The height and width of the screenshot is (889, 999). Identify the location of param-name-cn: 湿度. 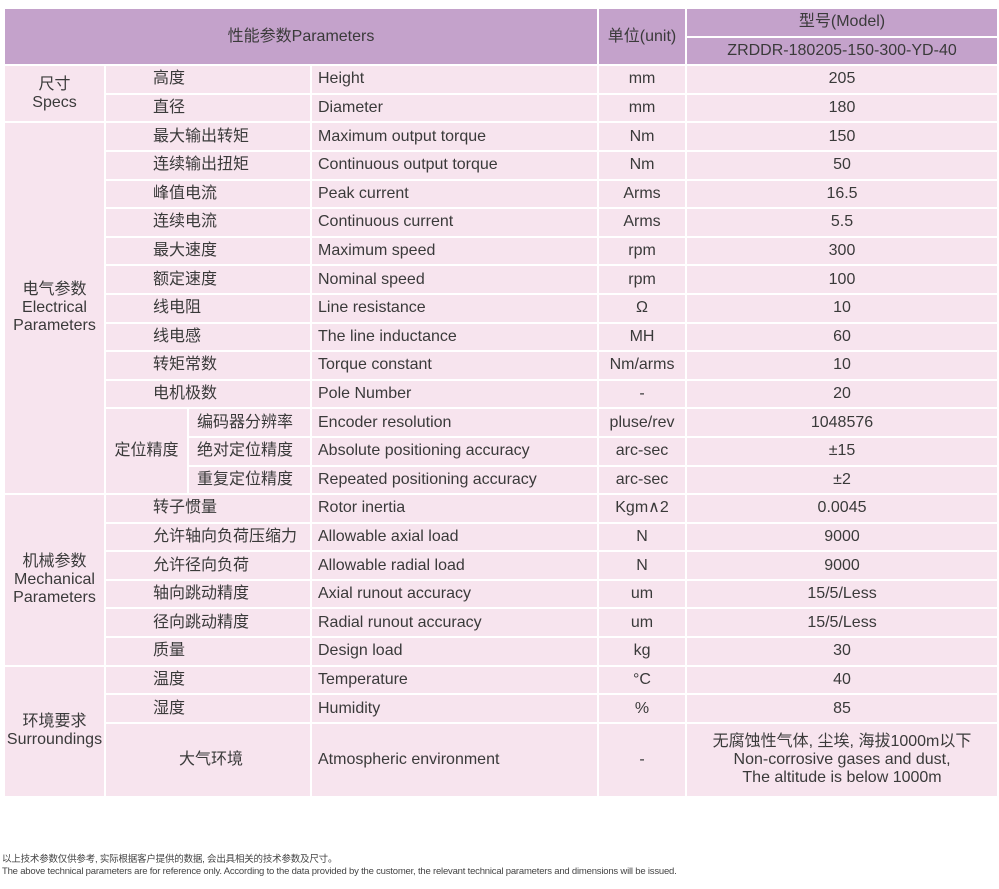
(208, 708).